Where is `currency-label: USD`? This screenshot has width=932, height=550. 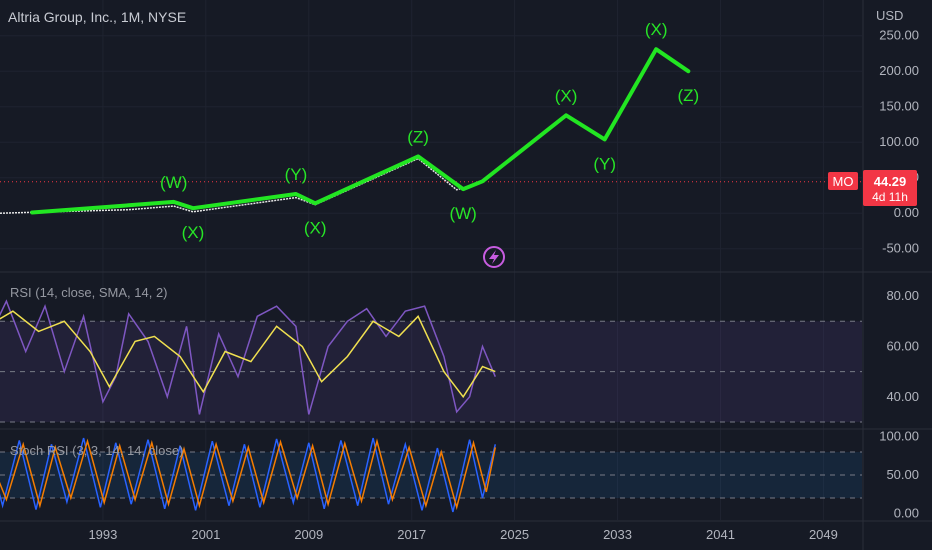
currency-label: USD is located at coordinates (889, 15).